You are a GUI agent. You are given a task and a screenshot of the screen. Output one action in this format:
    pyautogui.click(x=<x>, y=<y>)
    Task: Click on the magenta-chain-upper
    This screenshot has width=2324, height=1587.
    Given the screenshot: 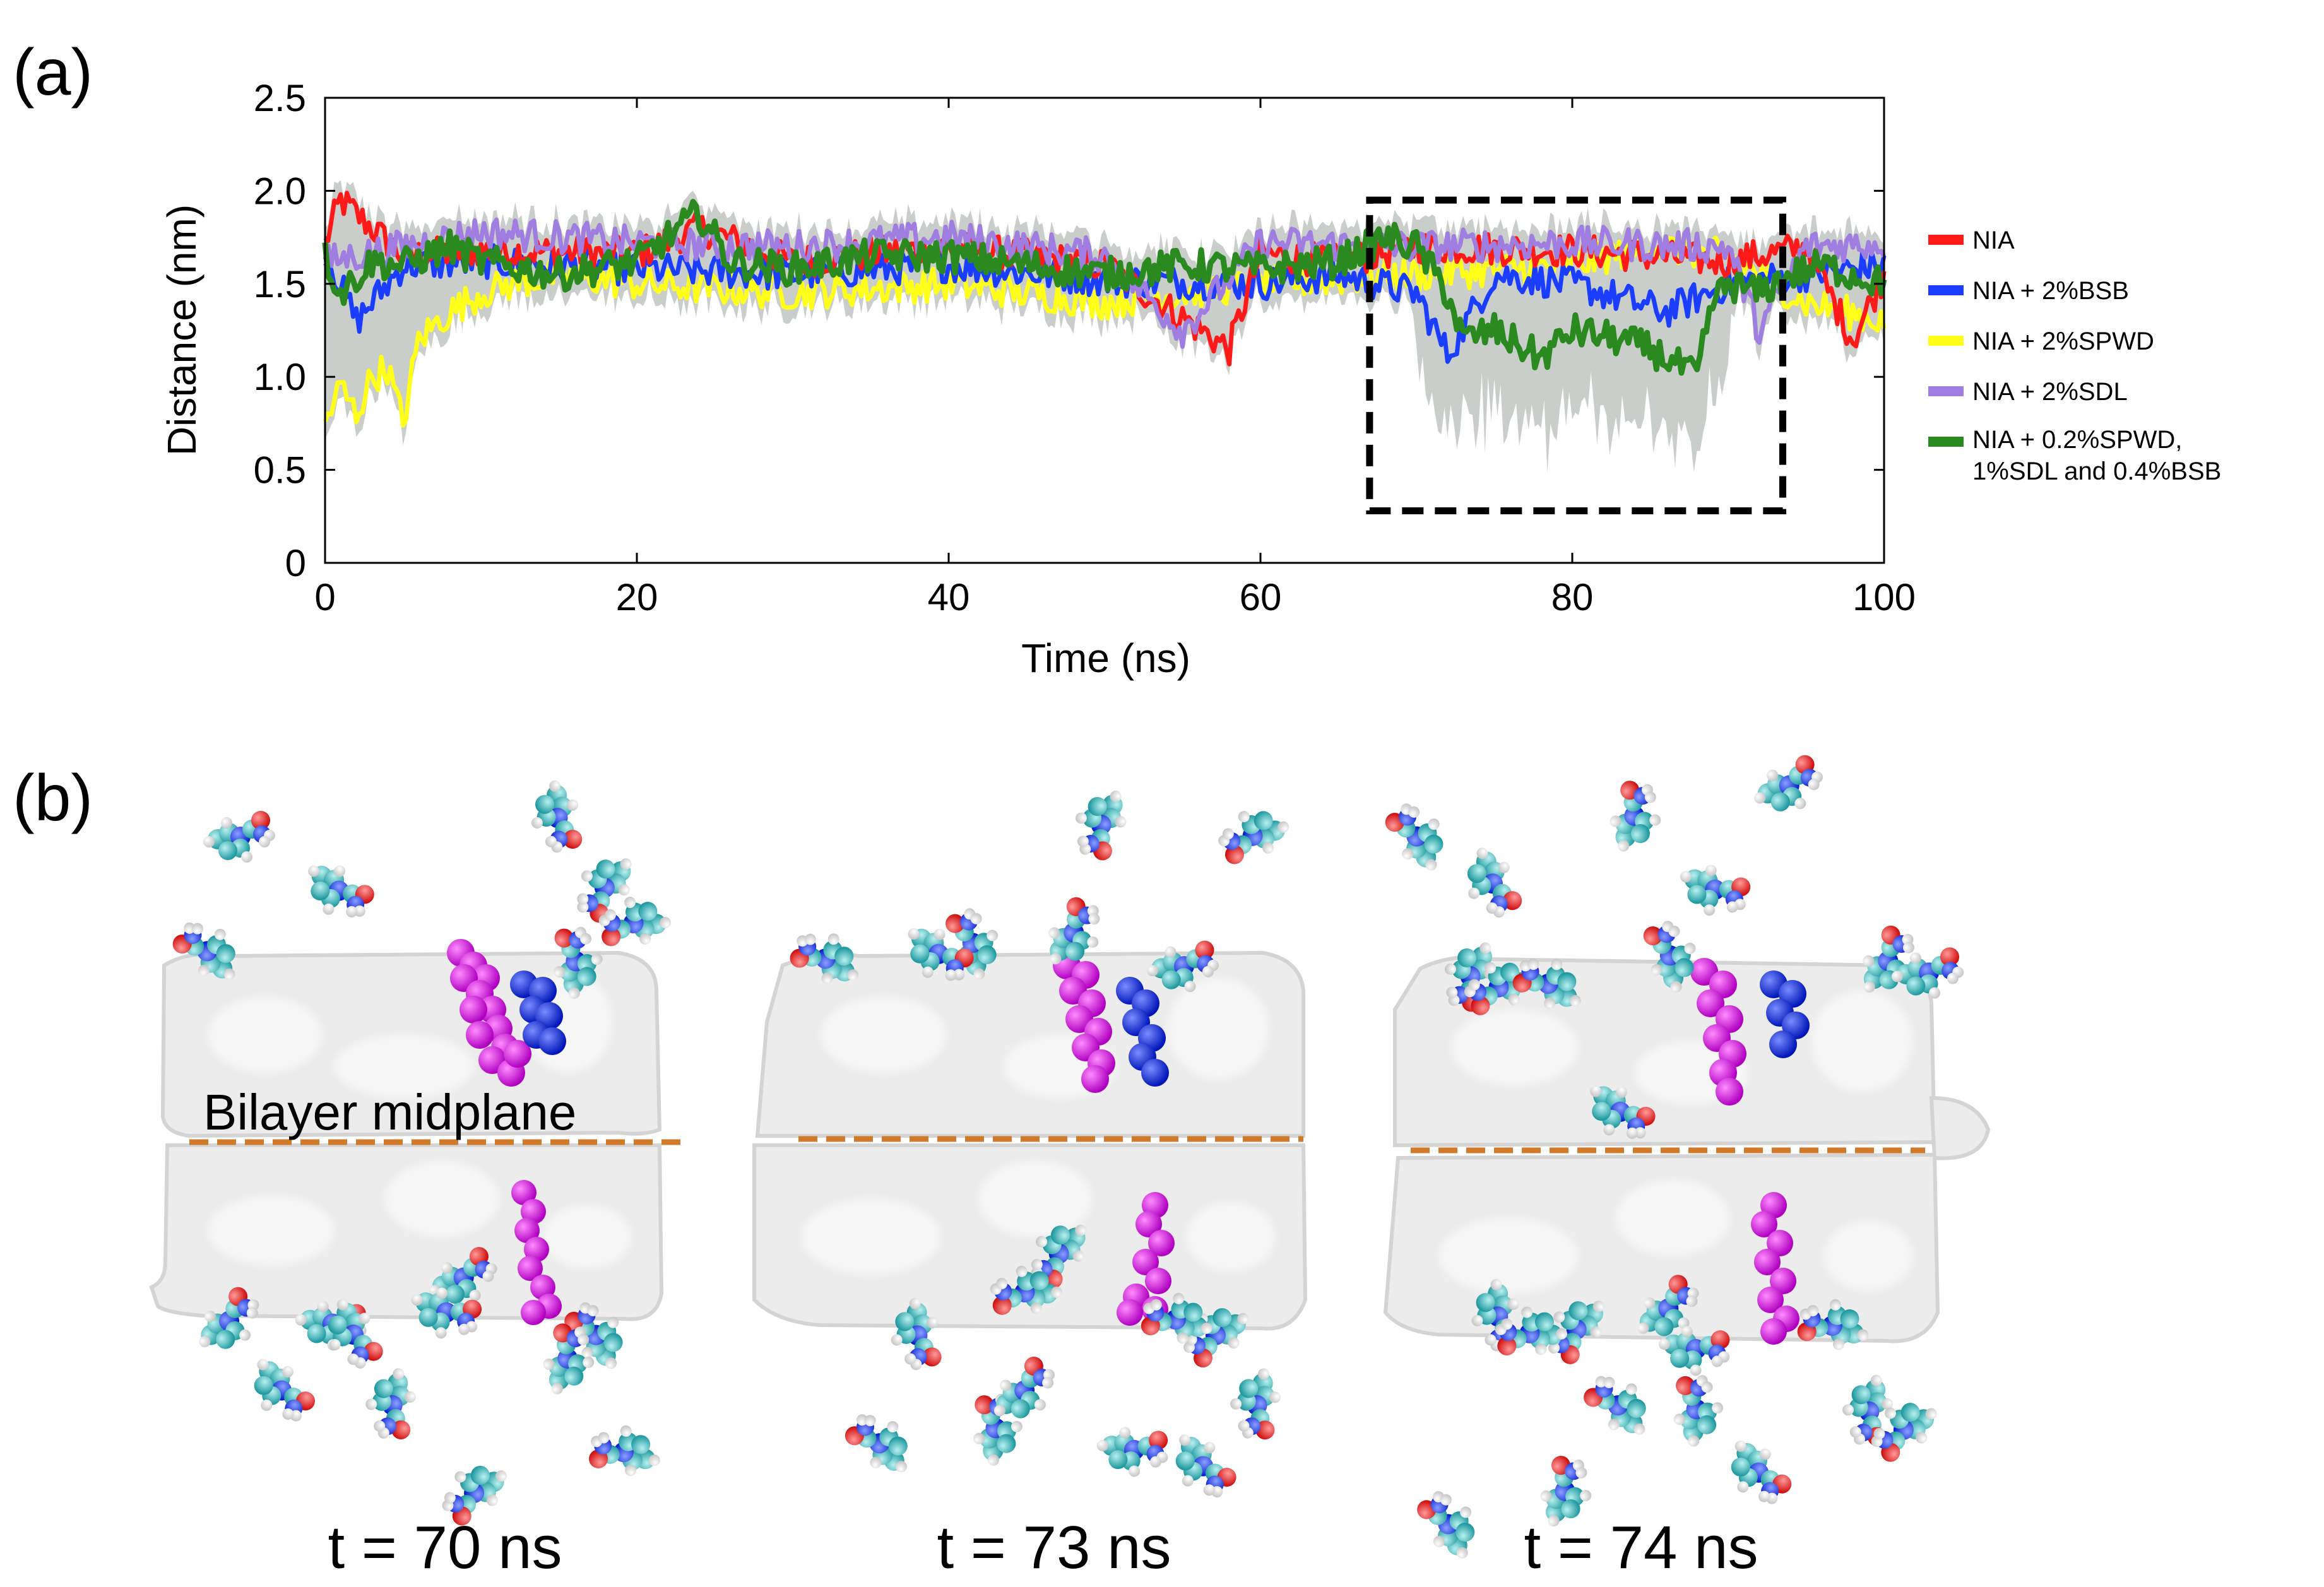 What is the action you would take?
    pyautogui.click(x=489, y=1013)
    